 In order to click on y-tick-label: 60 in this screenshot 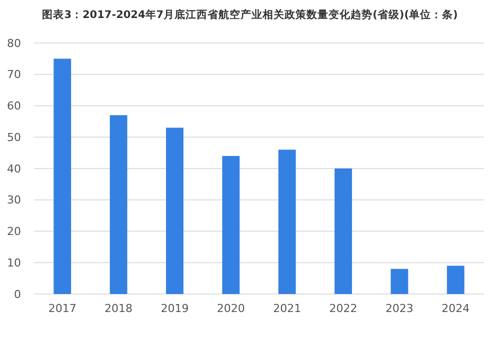, I will do `click(14, 106)`.